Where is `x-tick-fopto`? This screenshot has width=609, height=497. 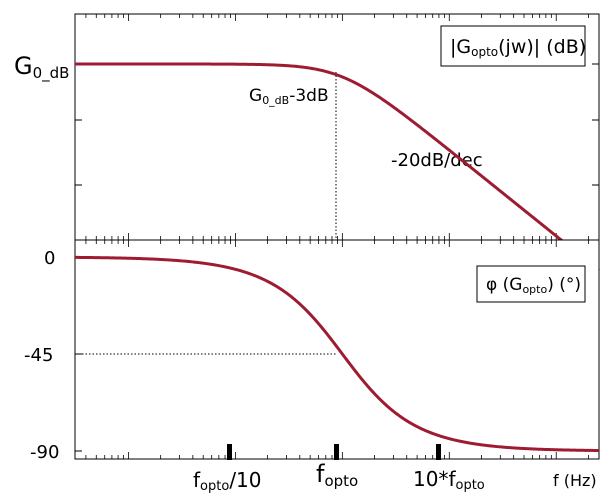 x-tick-fopto is located at coordinates (336, 452).